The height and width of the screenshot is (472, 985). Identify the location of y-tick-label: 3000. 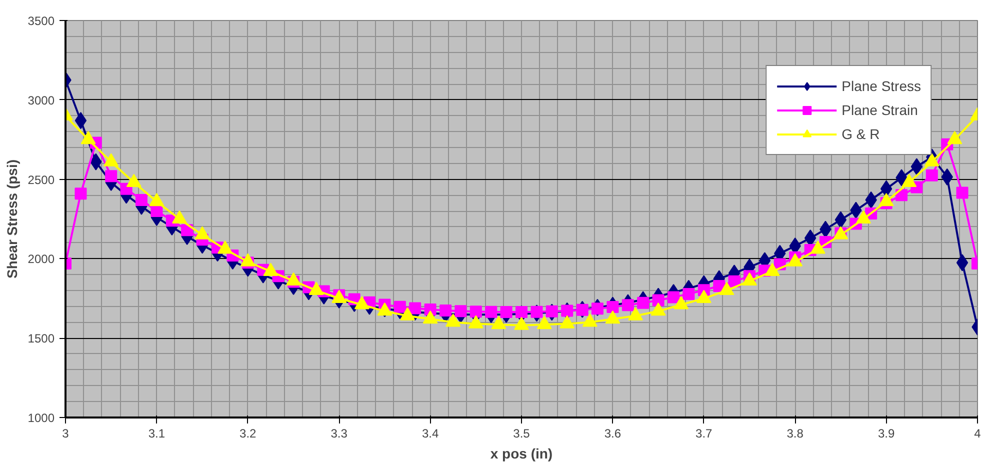
(41, 100).